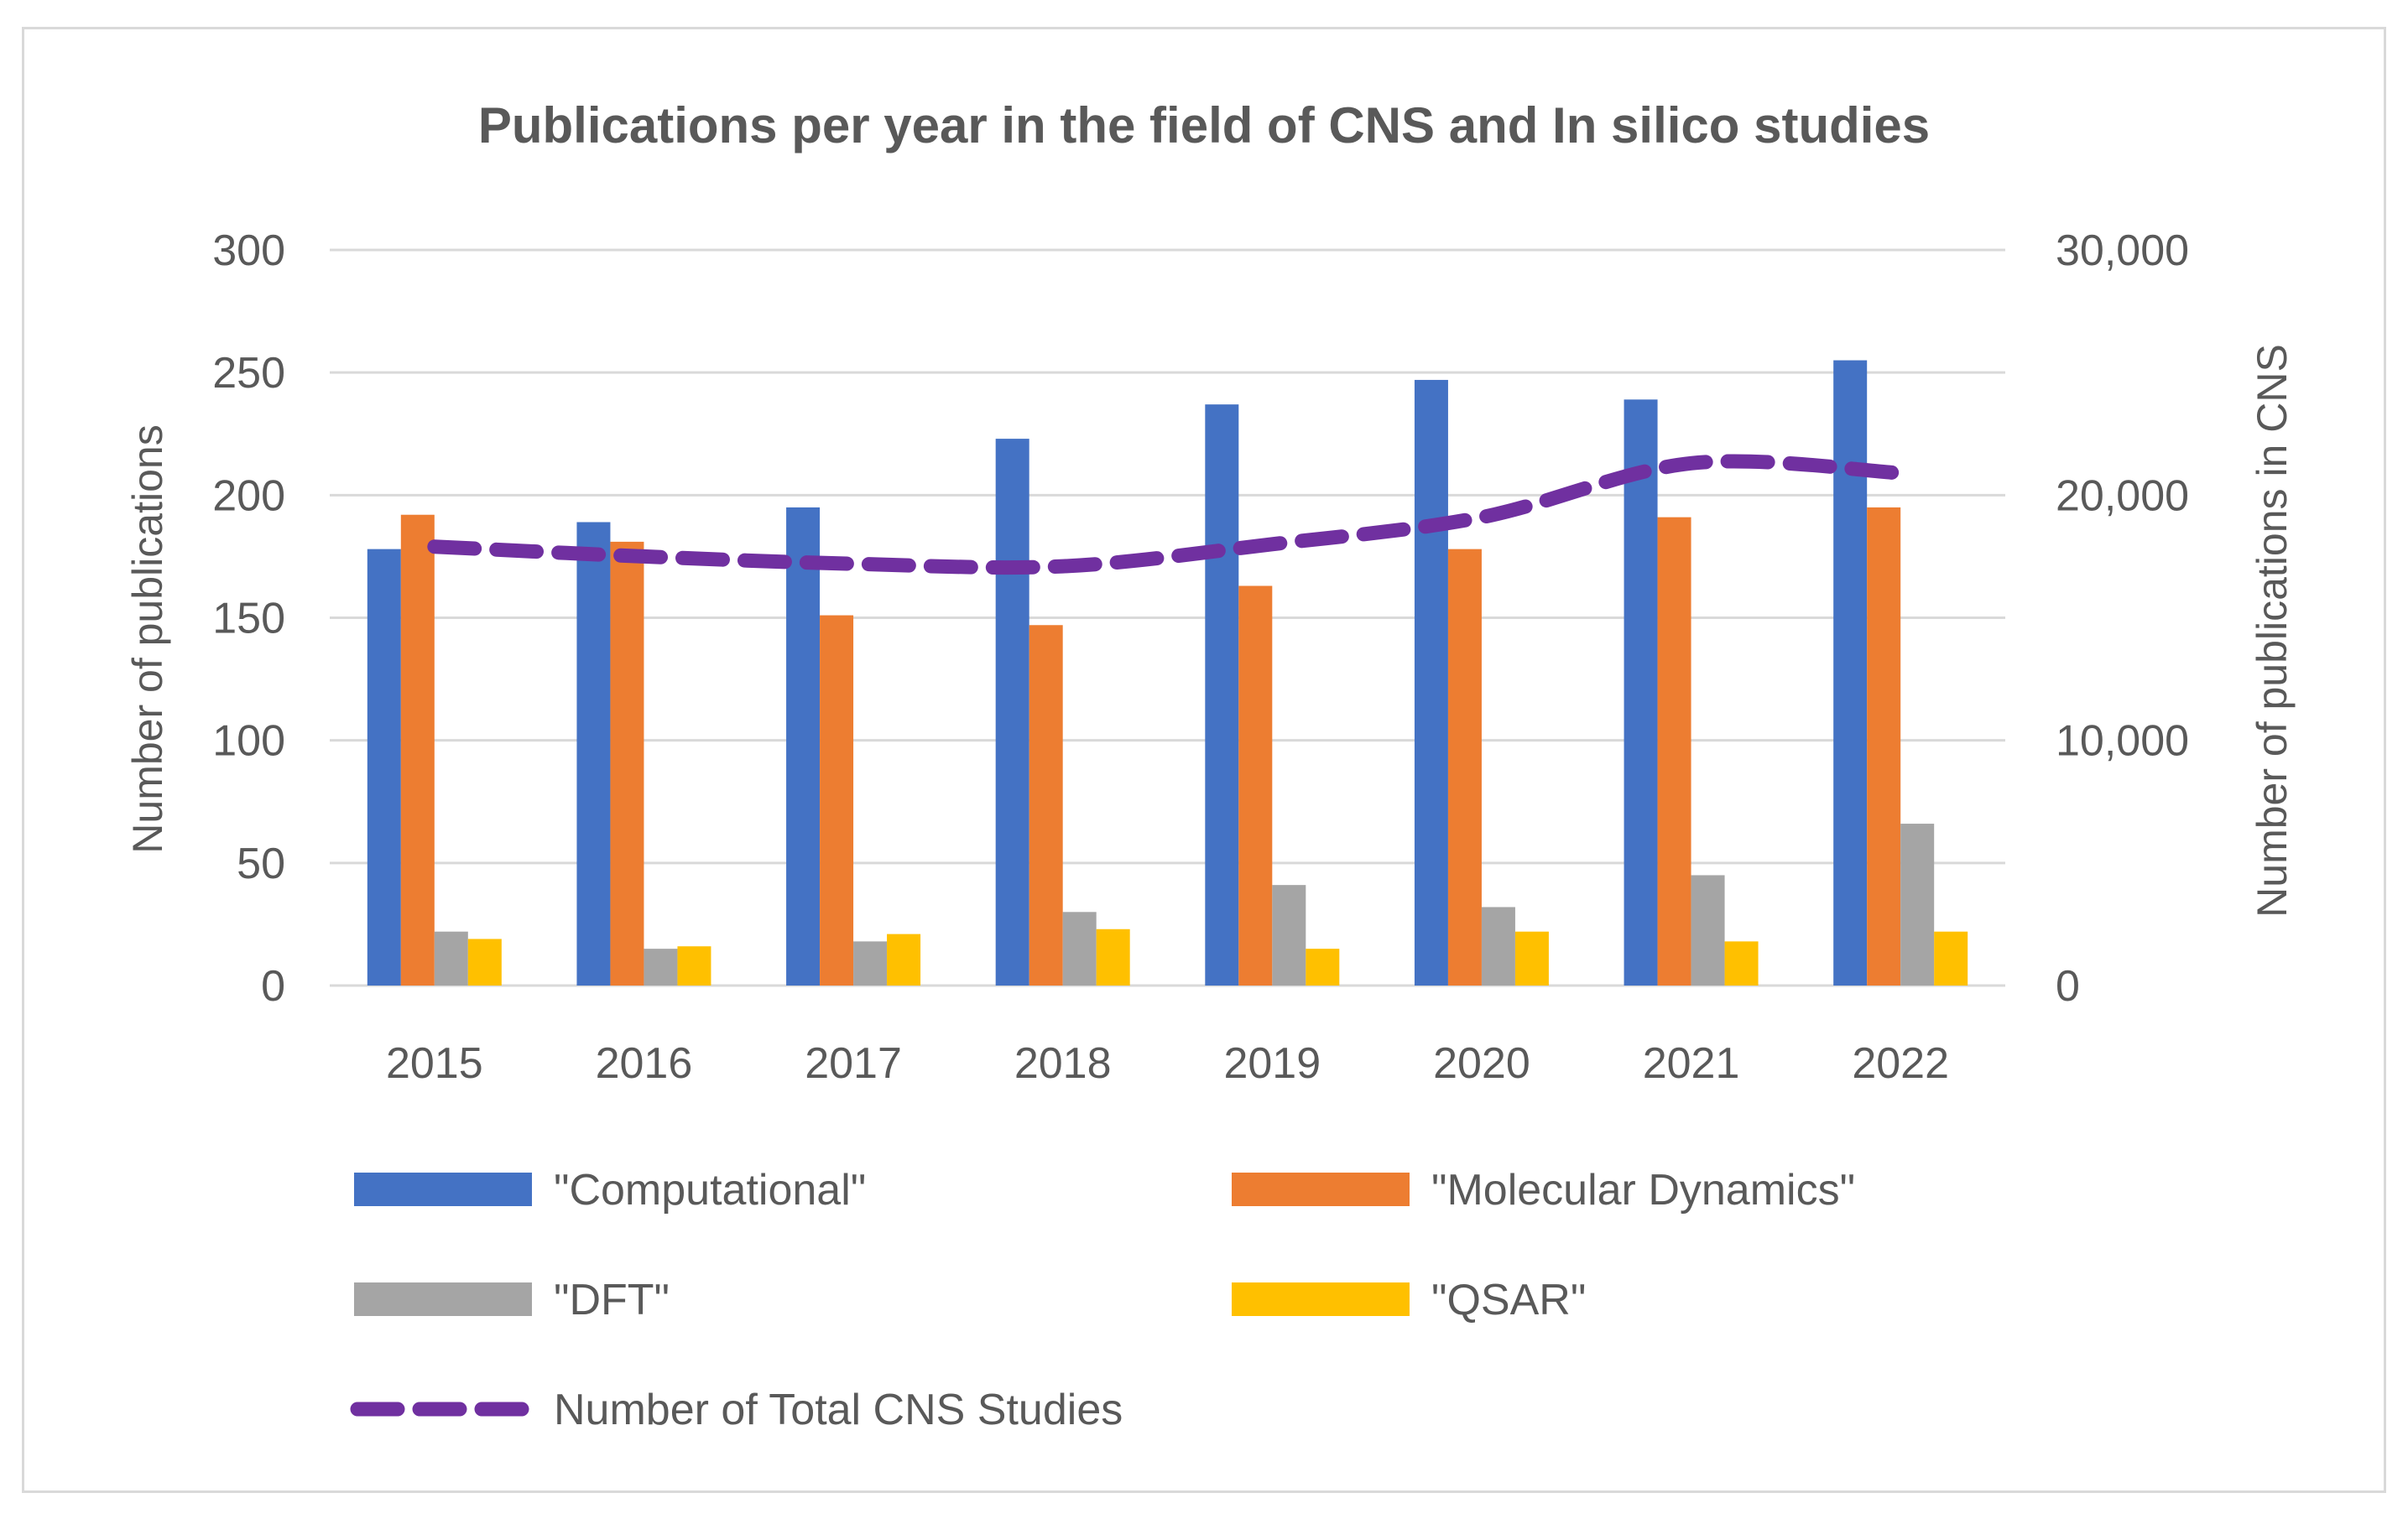 This screenshot has height=1519, width=2408. What do you see at coordinates (1900, 1063) in the screenshot?
I see `x-tick-label: 2022` at bounding box center [1900, 1063].